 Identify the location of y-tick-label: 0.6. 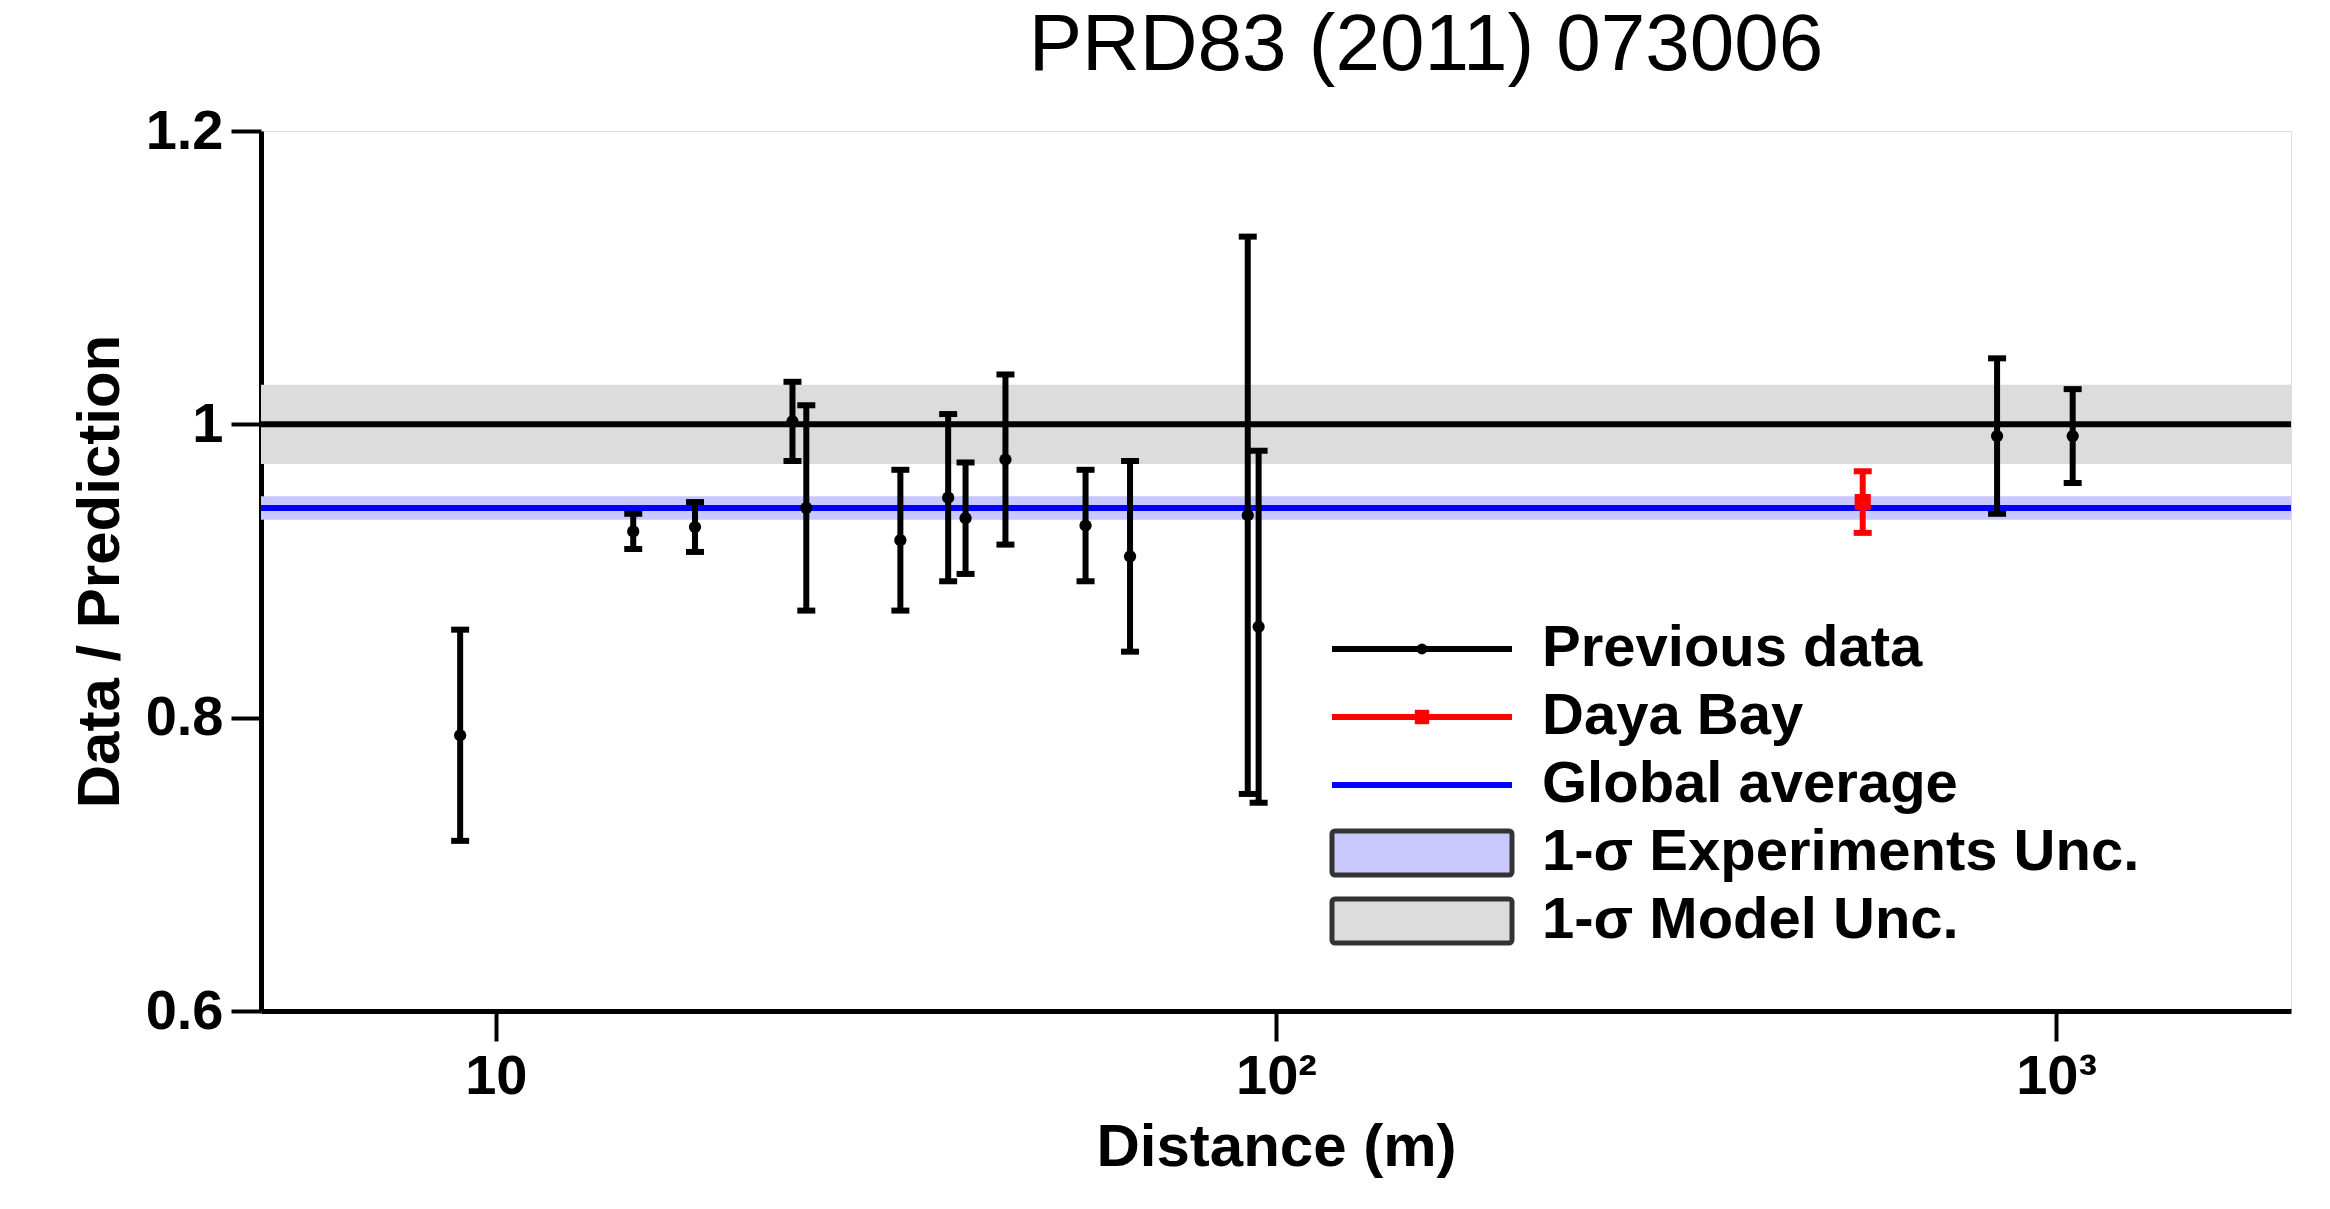
(184, 1009).